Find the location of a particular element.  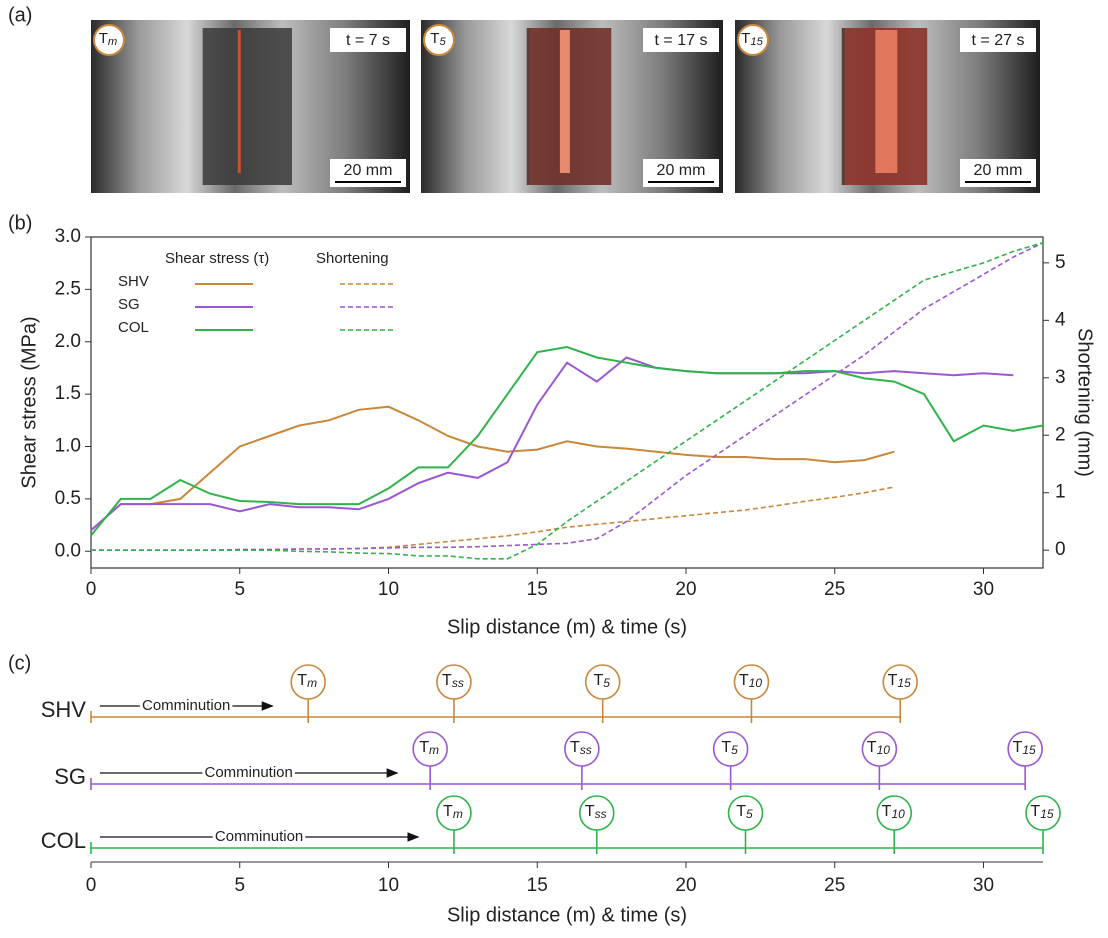

marker-label: T15 is located at coordinates (752, 39).